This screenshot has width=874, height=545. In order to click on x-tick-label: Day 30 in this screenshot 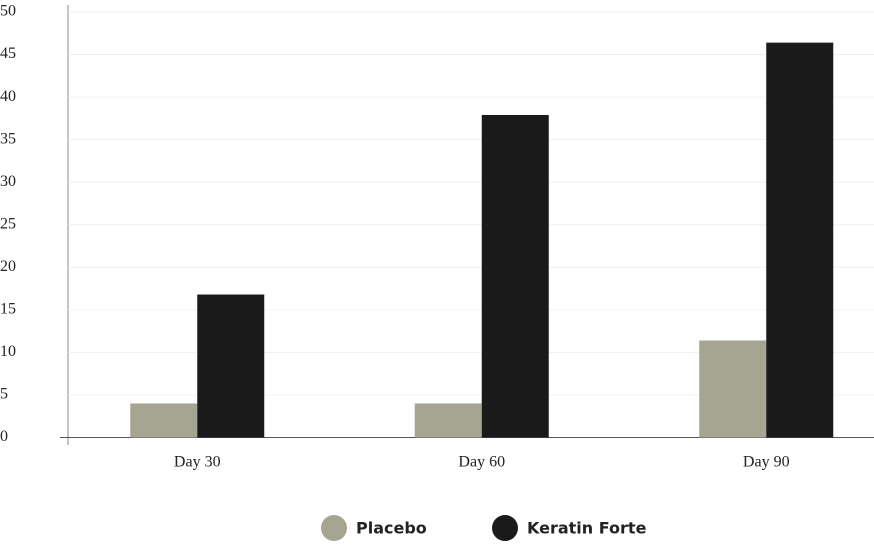, I will do `click(197, 462)`.